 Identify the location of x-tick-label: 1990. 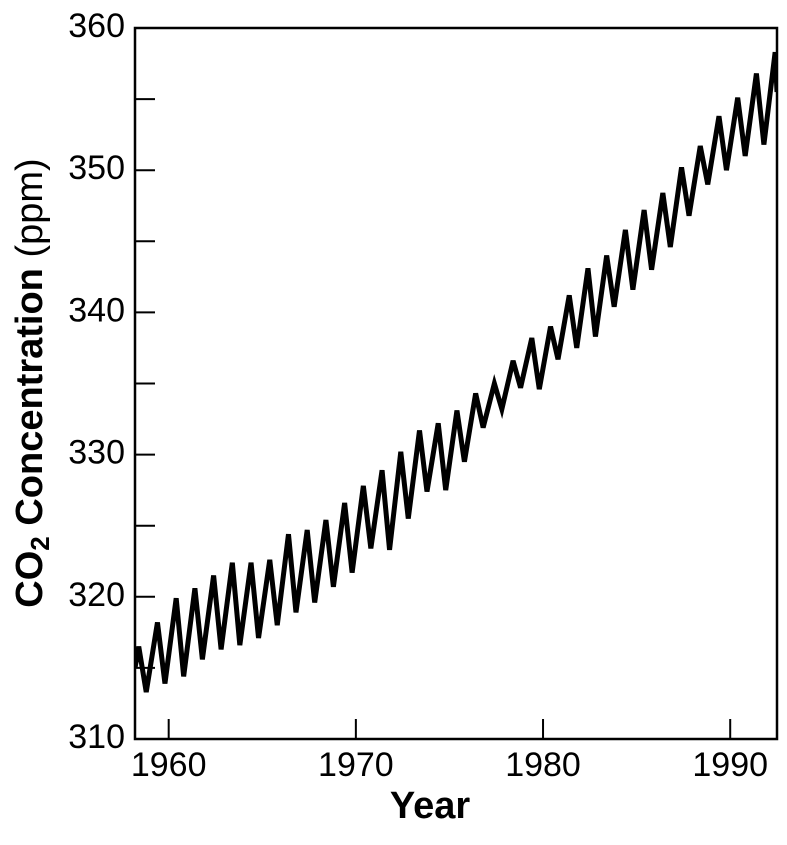
(730, 765).